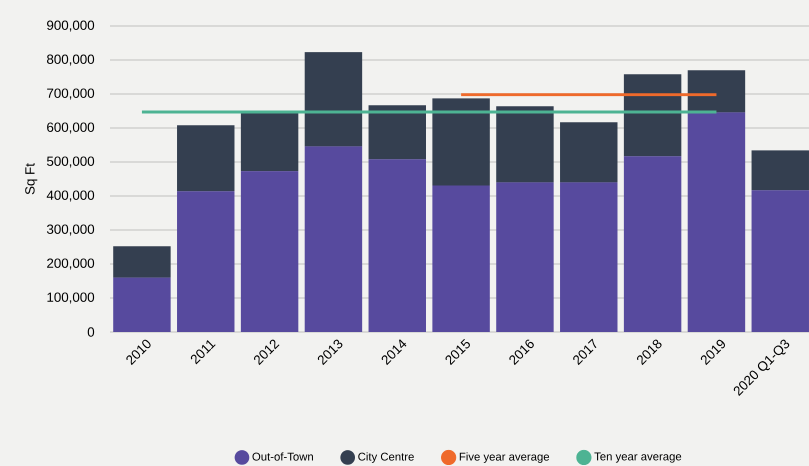  What do you see at coordinates (70, 60) in the screenshot?
I see `y-tick-label: 800,000` at bounding box center [70, 60].